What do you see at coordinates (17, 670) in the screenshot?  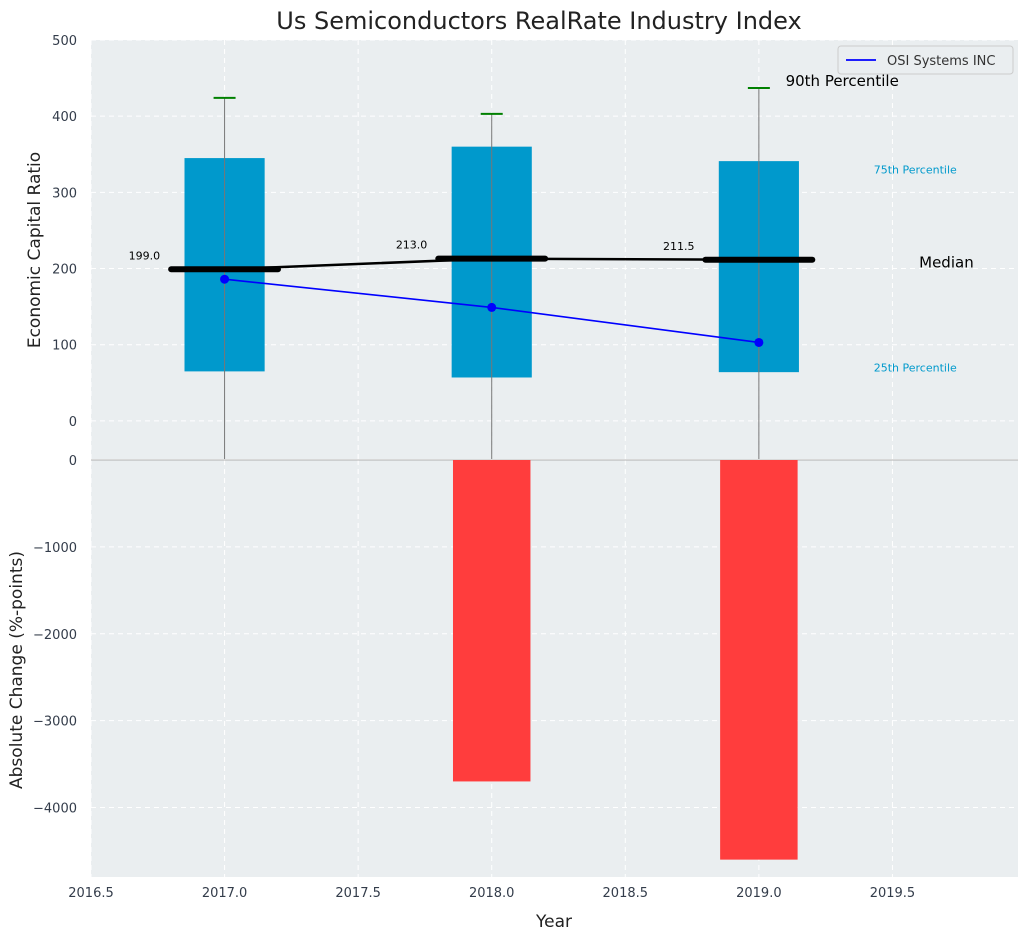 I see `bottom-y-axis-label: Absolute Change (%-points)` at bounding box center [17, 670].